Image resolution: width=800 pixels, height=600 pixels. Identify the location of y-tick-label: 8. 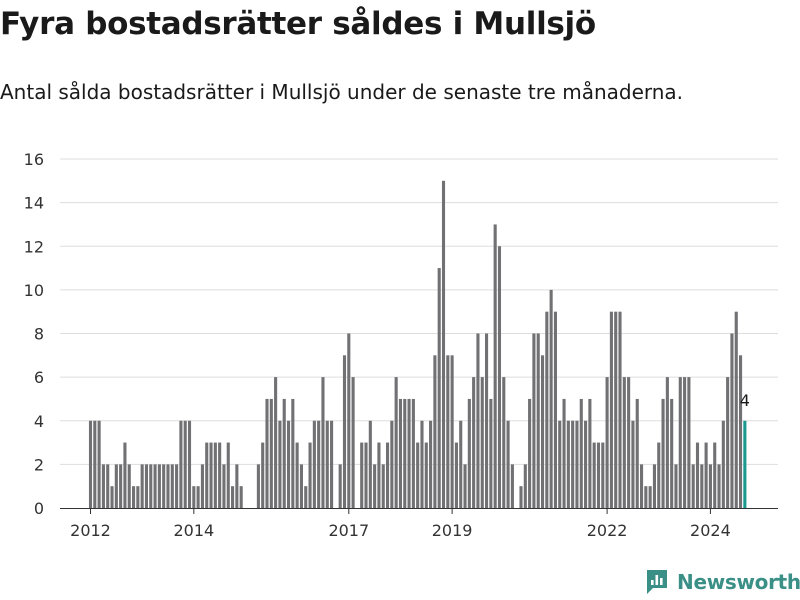
(39, 334).